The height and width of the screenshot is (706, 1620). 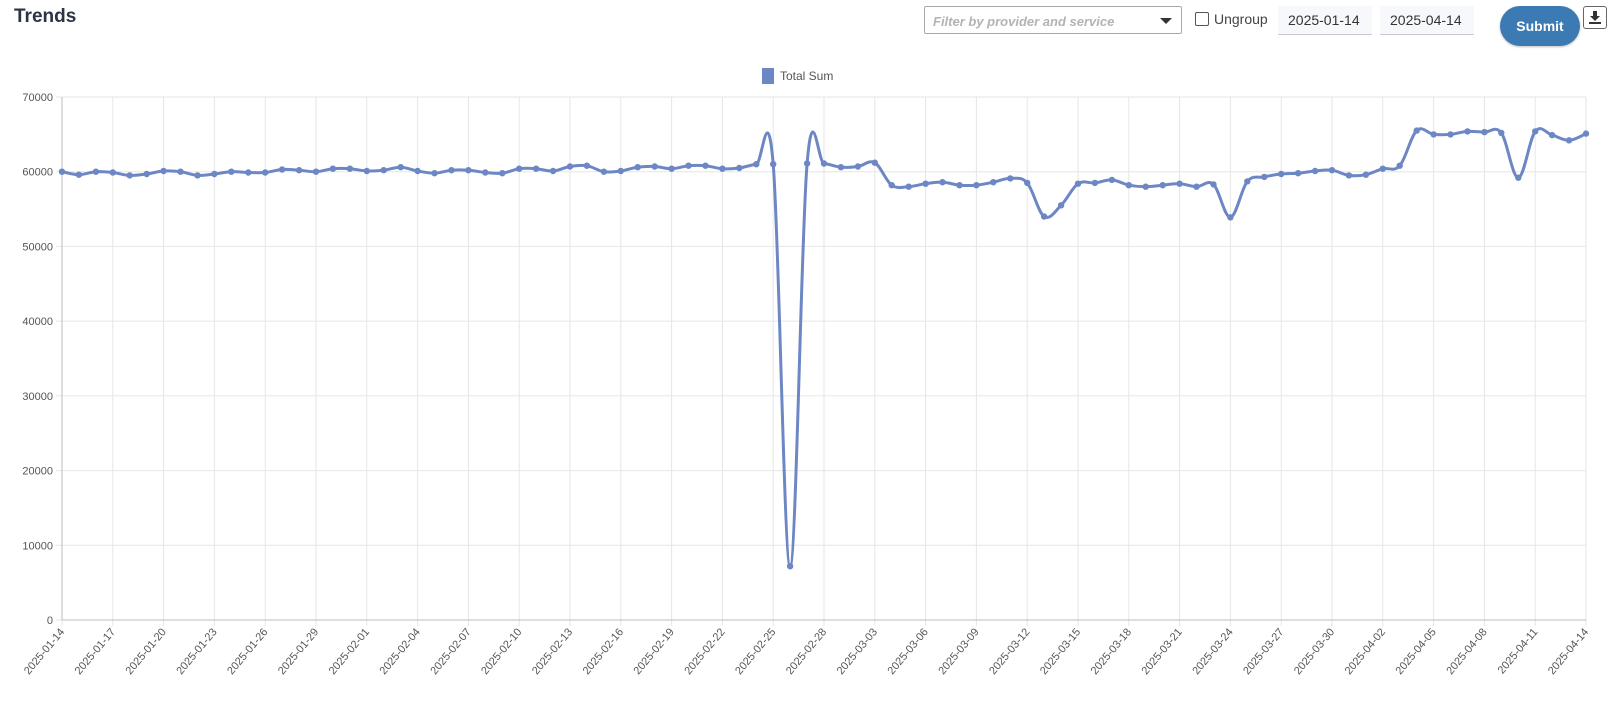 I want to click on end-date-input: 2025-04-14, so click(x=1427, y=20).